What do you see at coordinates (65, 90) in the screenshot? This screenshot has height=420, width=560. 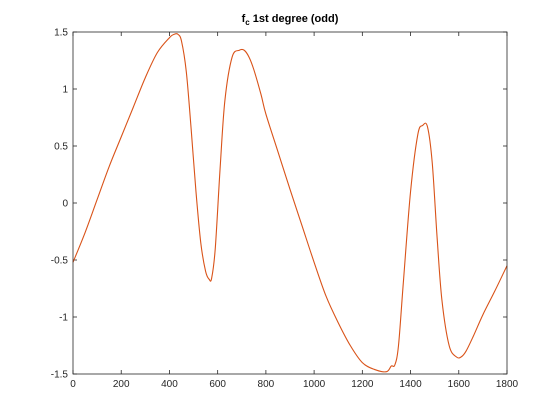 I see `y-tick-label: 1` at bounding box center [65, 90].